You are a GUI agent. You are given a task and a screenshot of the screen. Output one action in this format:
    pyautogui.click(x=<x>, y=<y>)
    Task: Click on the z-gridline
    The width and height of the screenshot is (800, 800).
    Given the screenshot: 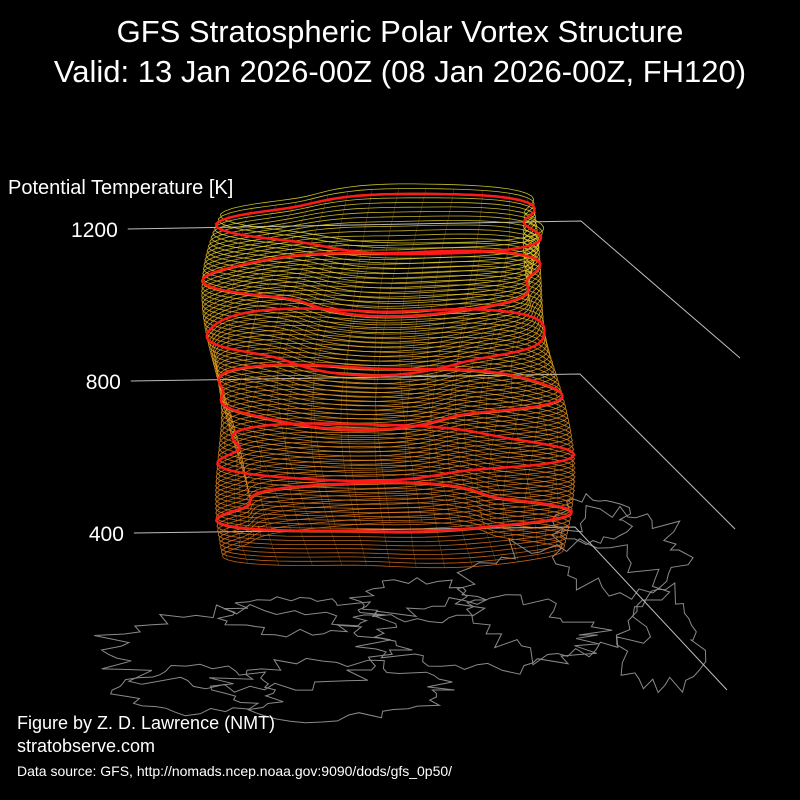 What is the action you would take?
    pyautogui.click(x=434, y=289)
    